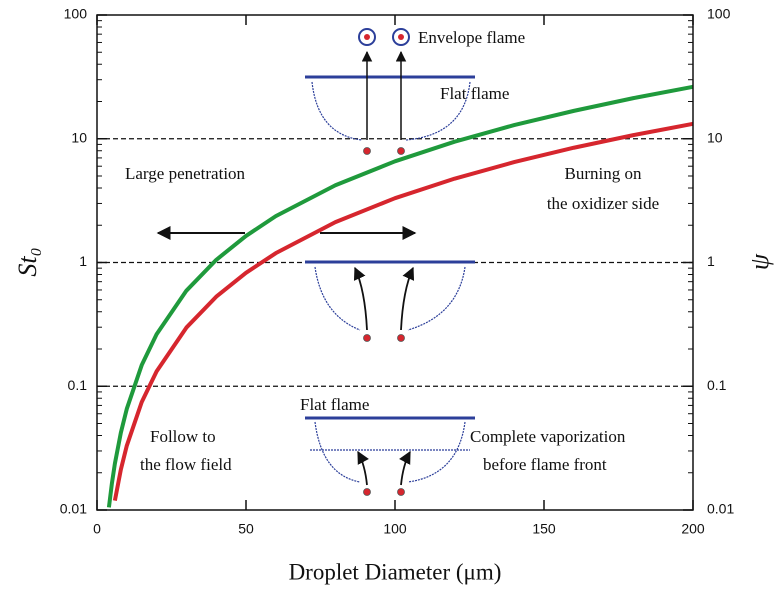  What do you see at coordinates (603, 203) in the screenshot?
I see `annotation: the oxidizer side` at bounding box center [603, 203].